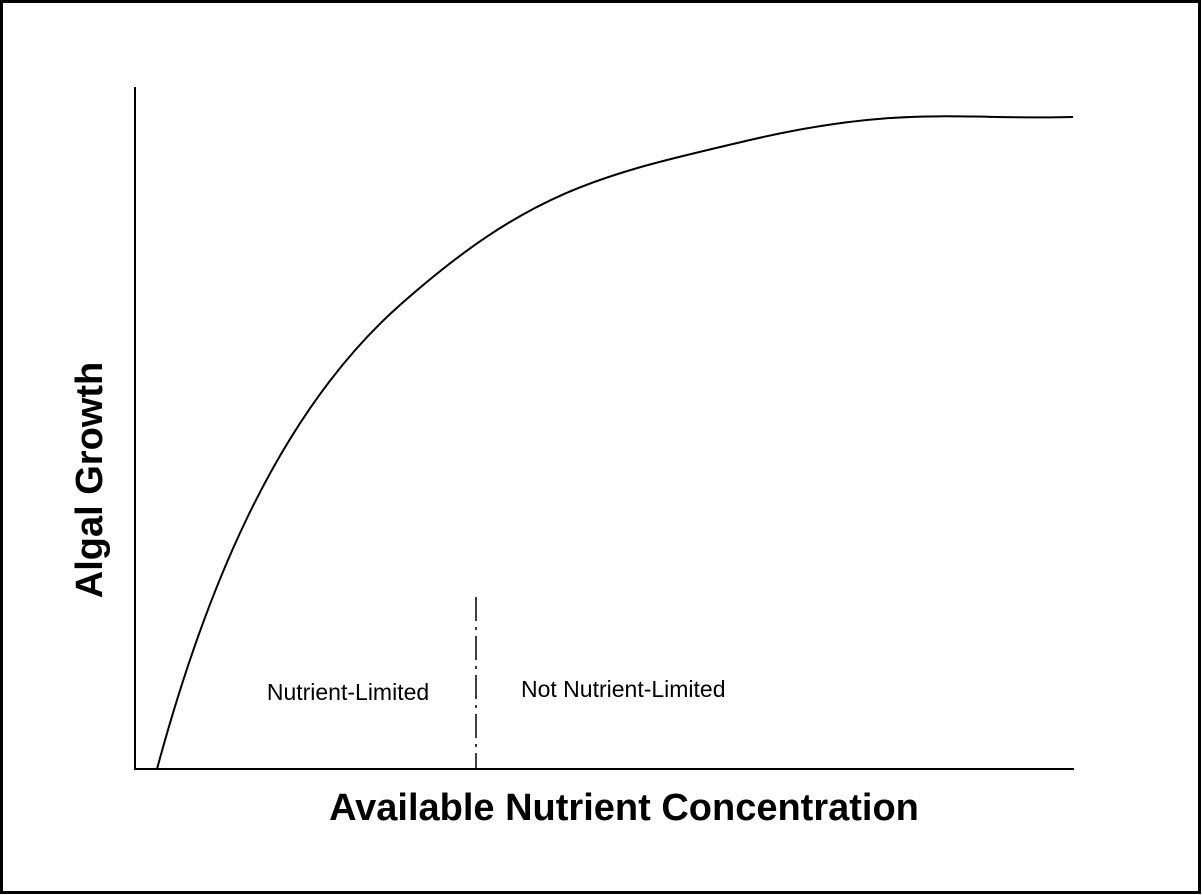  Describe the element at coordinates (623, 689) in the screenshot. I see `annotation: Not Nutrient-Limited` at that location.